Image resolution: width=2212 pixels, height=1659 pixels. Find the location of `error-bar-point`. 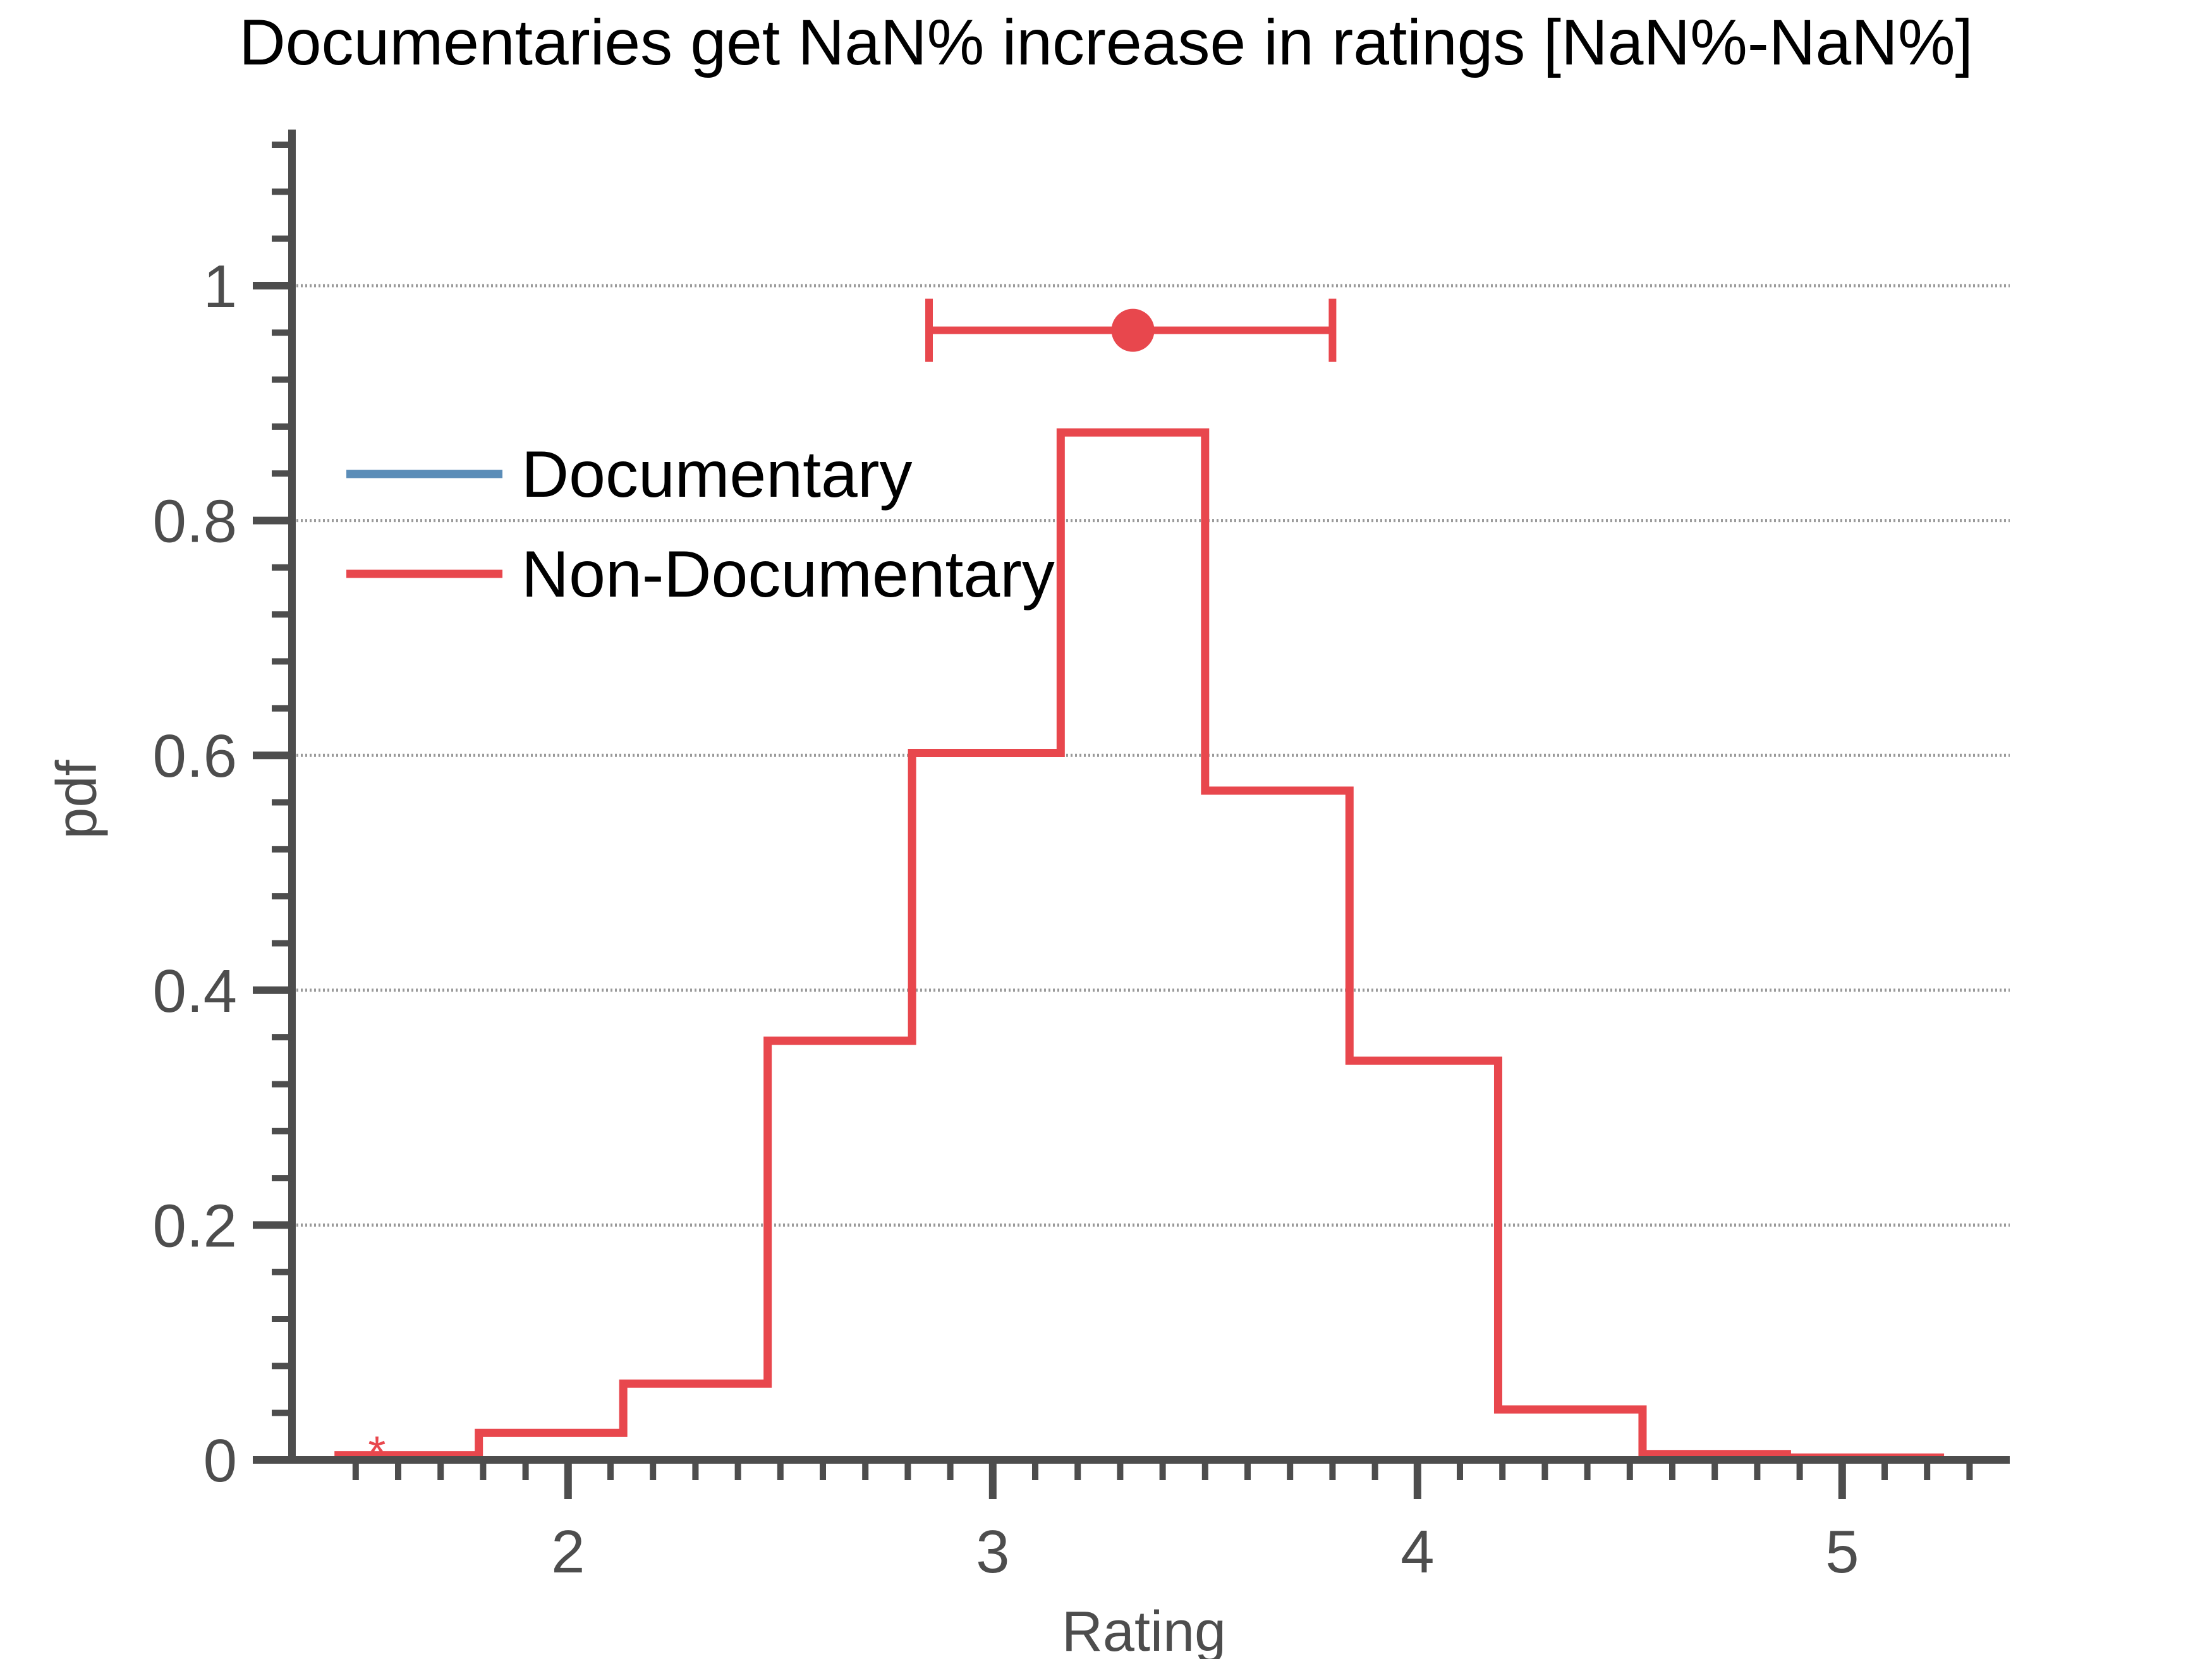

error-bar-point is located at coordinates (1133, 330).